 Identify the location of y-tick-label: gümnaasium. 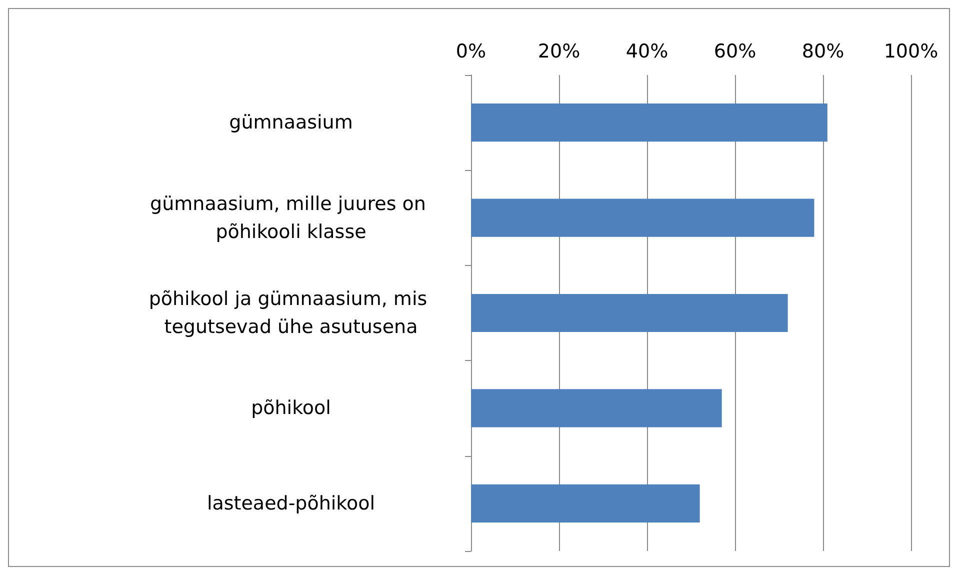
(291, 123).